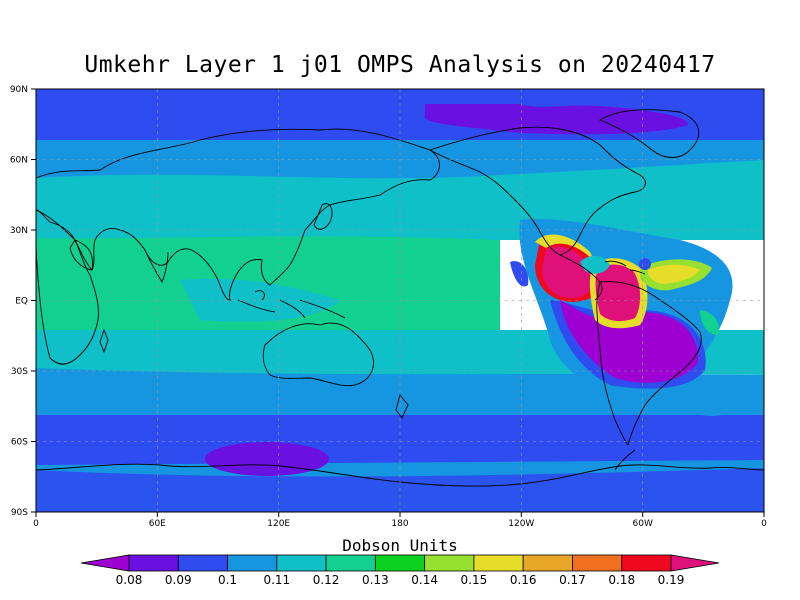 The width and height of the screenshot is (800, 600). Describe the element at coordinates (129, 580) in the screenshot. I see `colorbar-label: 0.08` at that location.